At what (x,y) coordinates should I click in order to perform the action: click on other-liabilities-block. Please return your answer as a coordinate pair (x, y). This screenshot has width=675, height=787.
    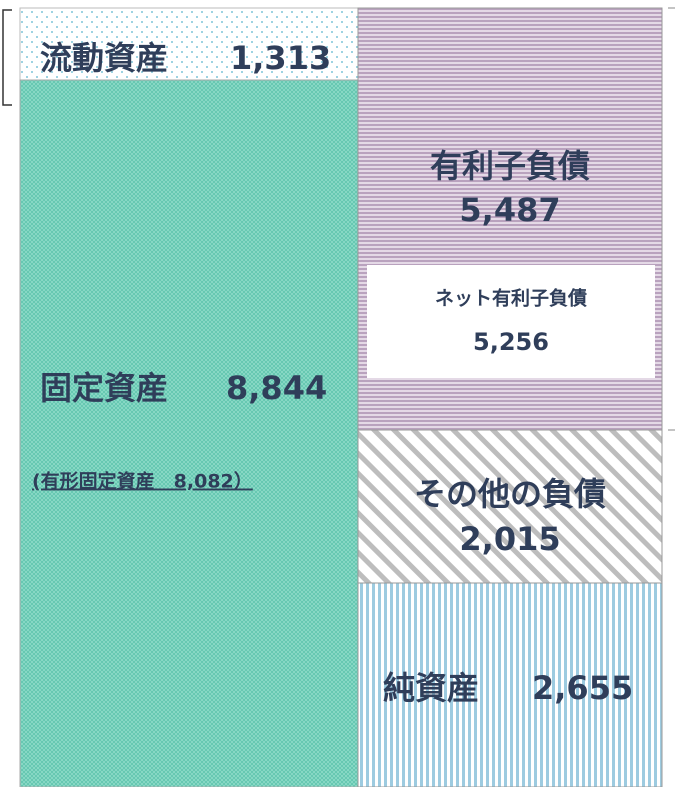
    Looking at the image, I should click on (510, 506).